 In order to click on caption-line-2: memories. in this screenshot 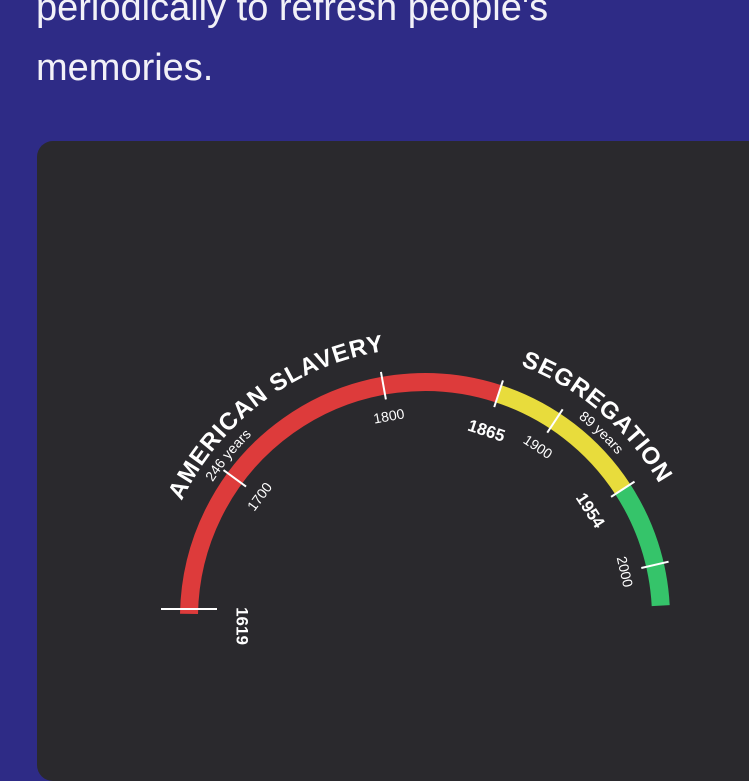, I will do `click(125, 68)`.